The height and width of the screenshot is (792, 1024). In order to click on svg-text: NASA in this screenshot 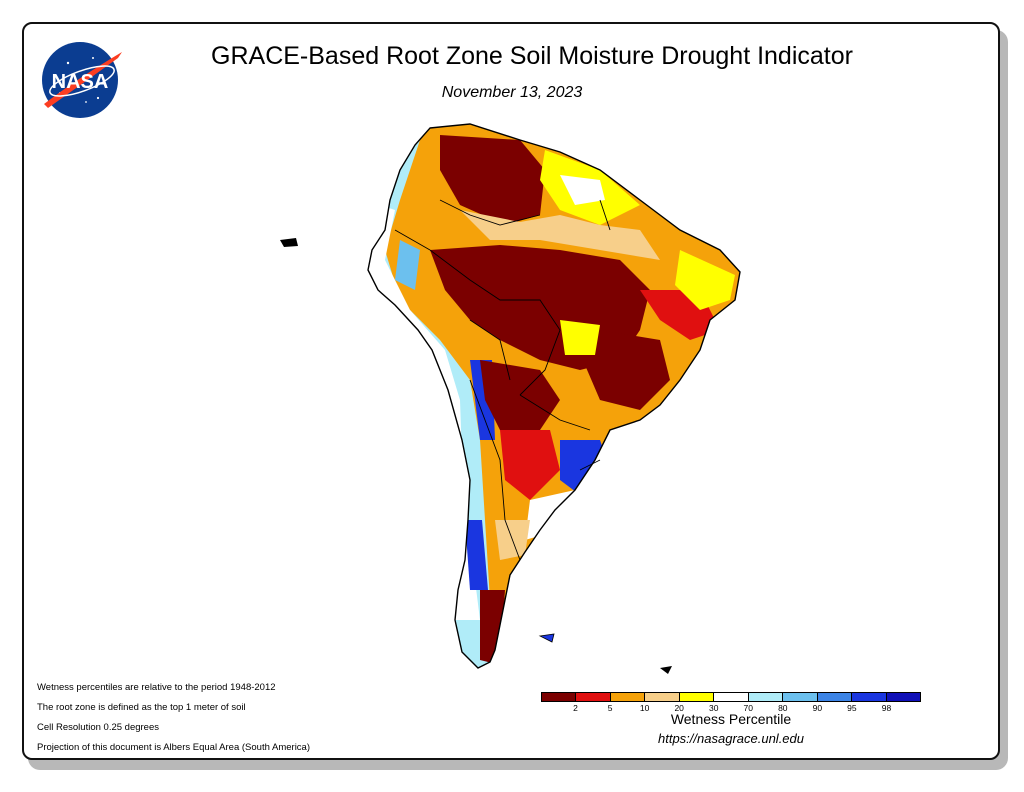, I will do `click(80, 82)`.